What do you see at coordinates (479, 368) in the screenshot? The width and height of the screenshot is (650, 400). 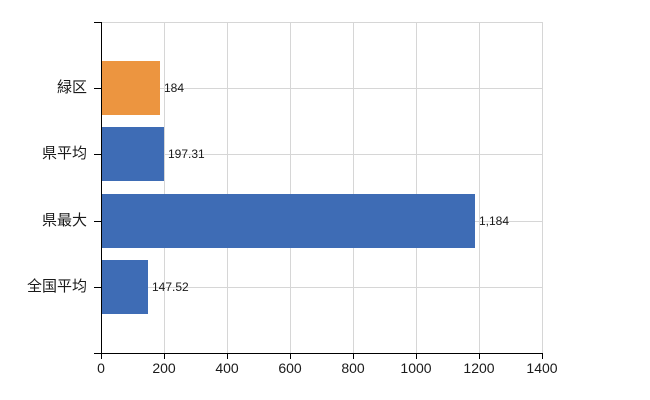 I see `x-tick-label: 1200` at bounding box center [479, 368].